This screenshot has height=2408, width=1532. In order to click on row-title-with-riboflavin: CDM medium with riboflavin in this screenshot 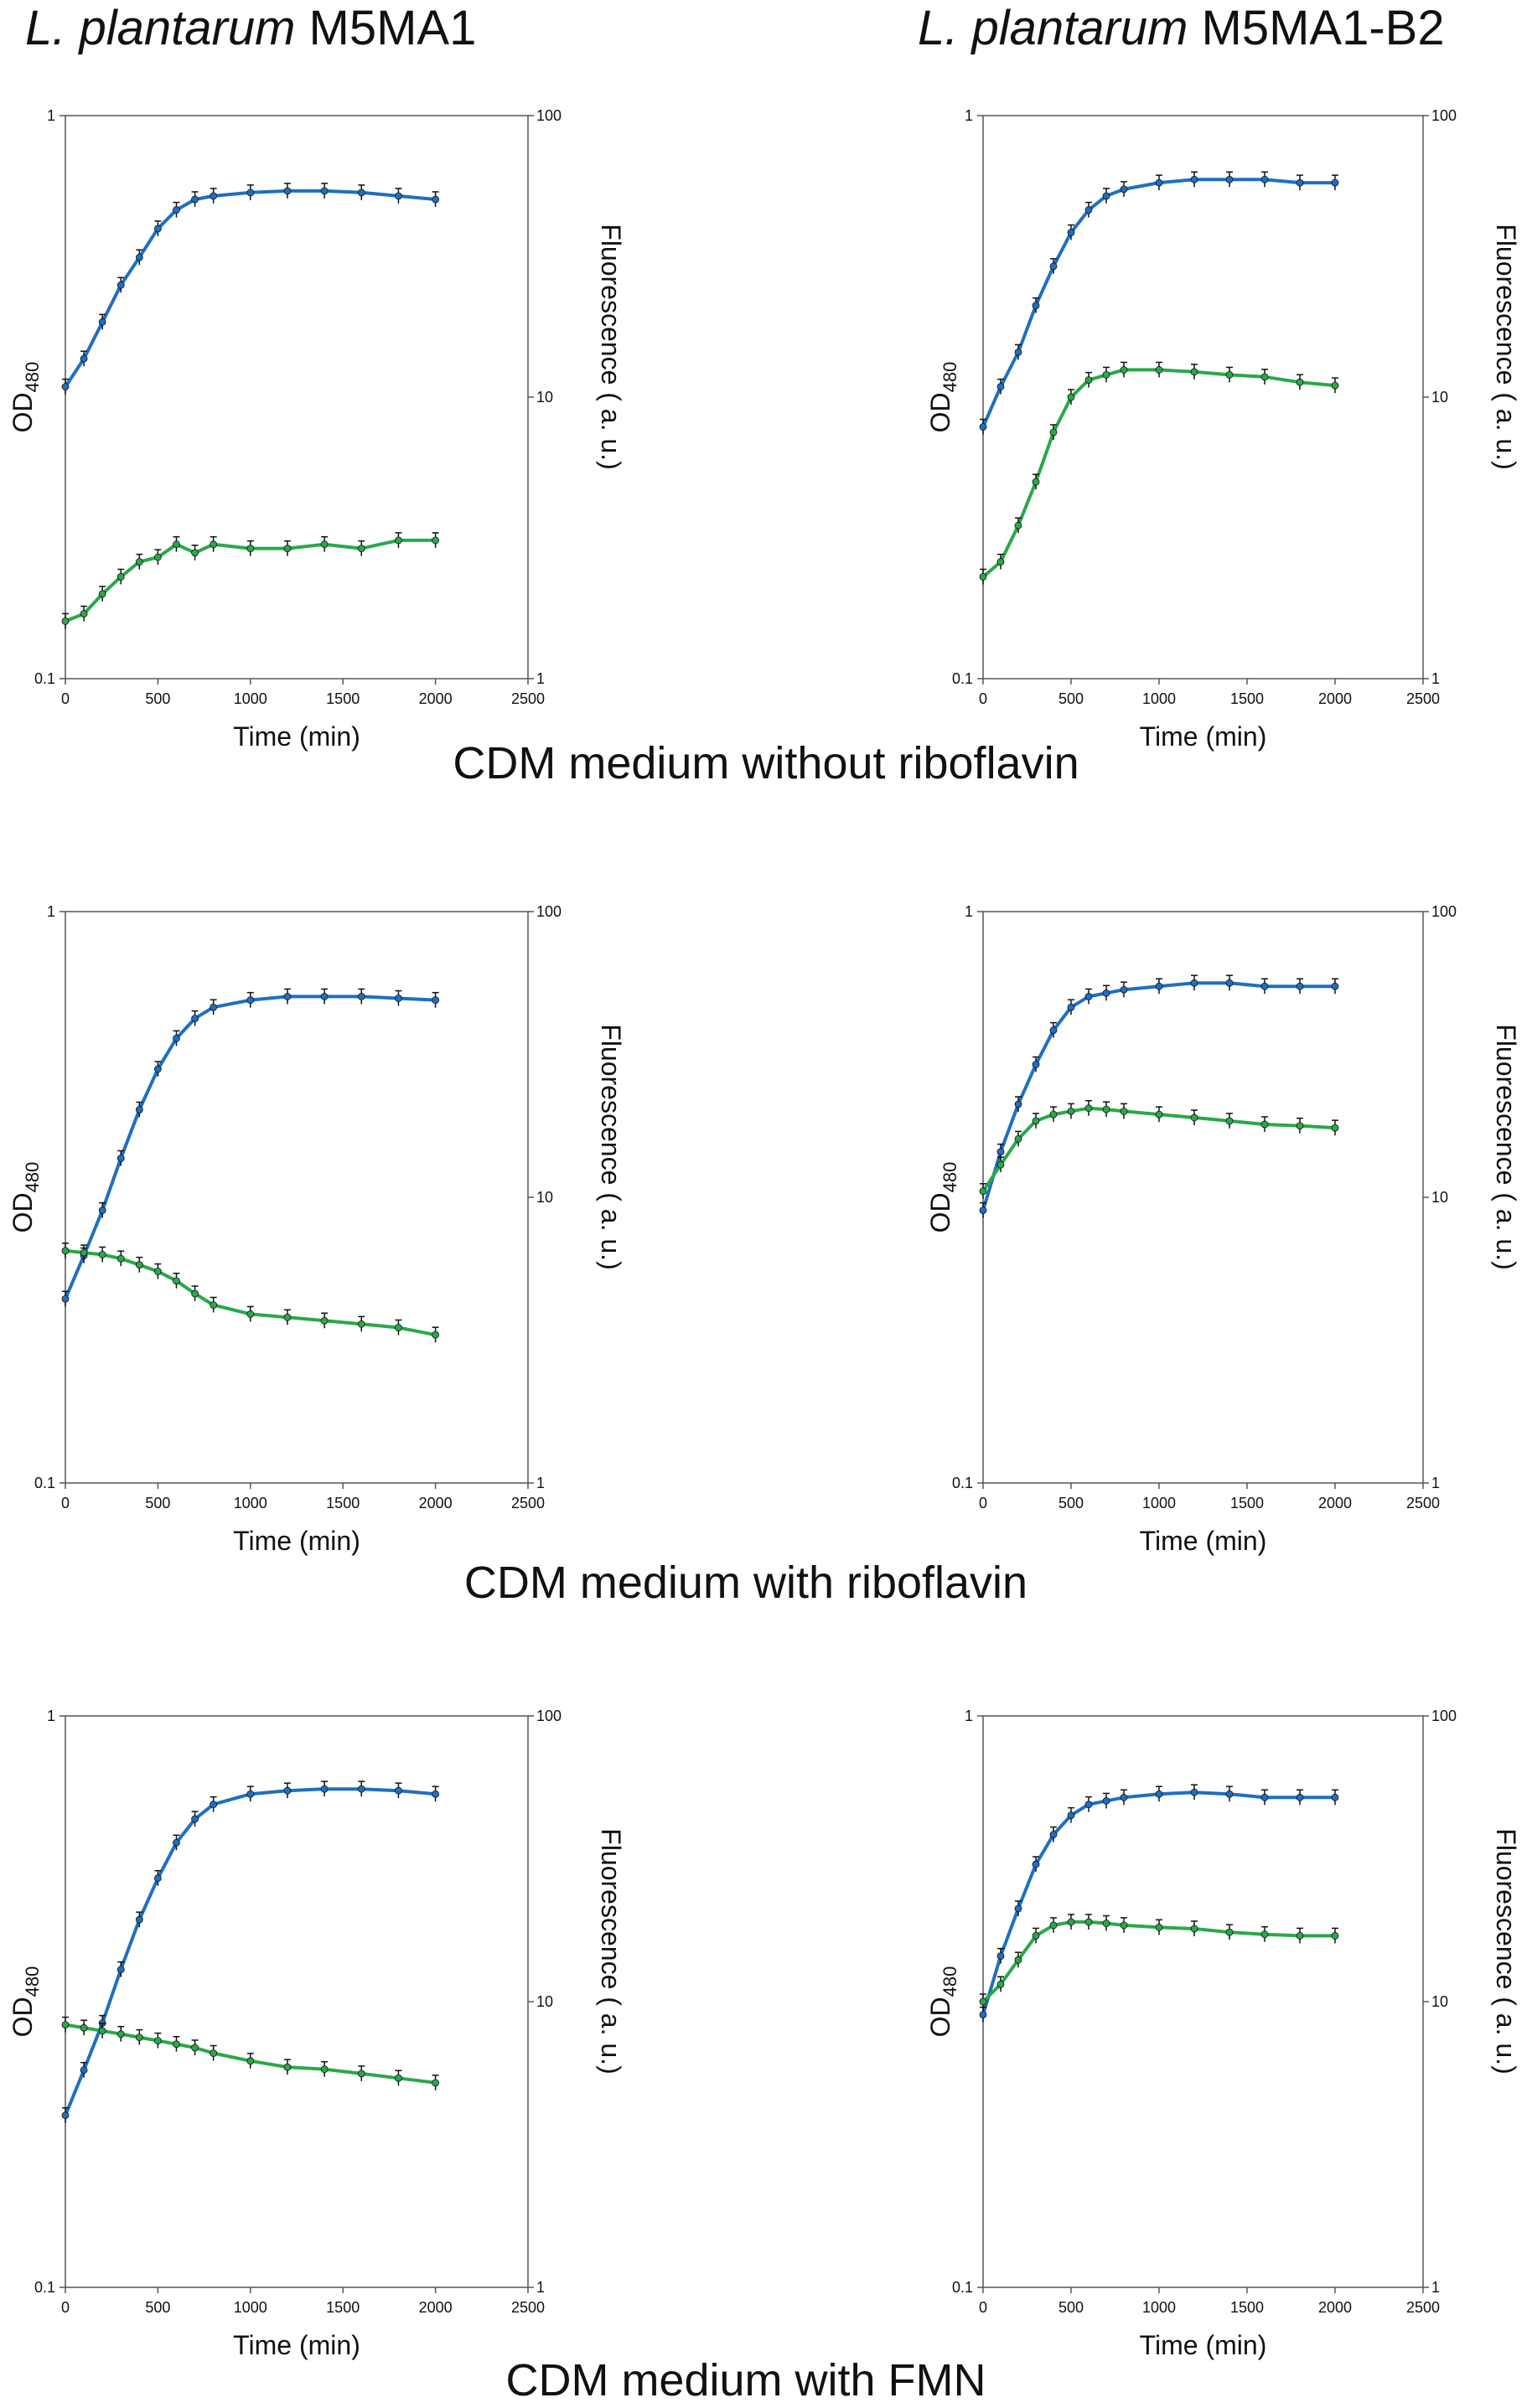, I will do `click(746, 1583)`.